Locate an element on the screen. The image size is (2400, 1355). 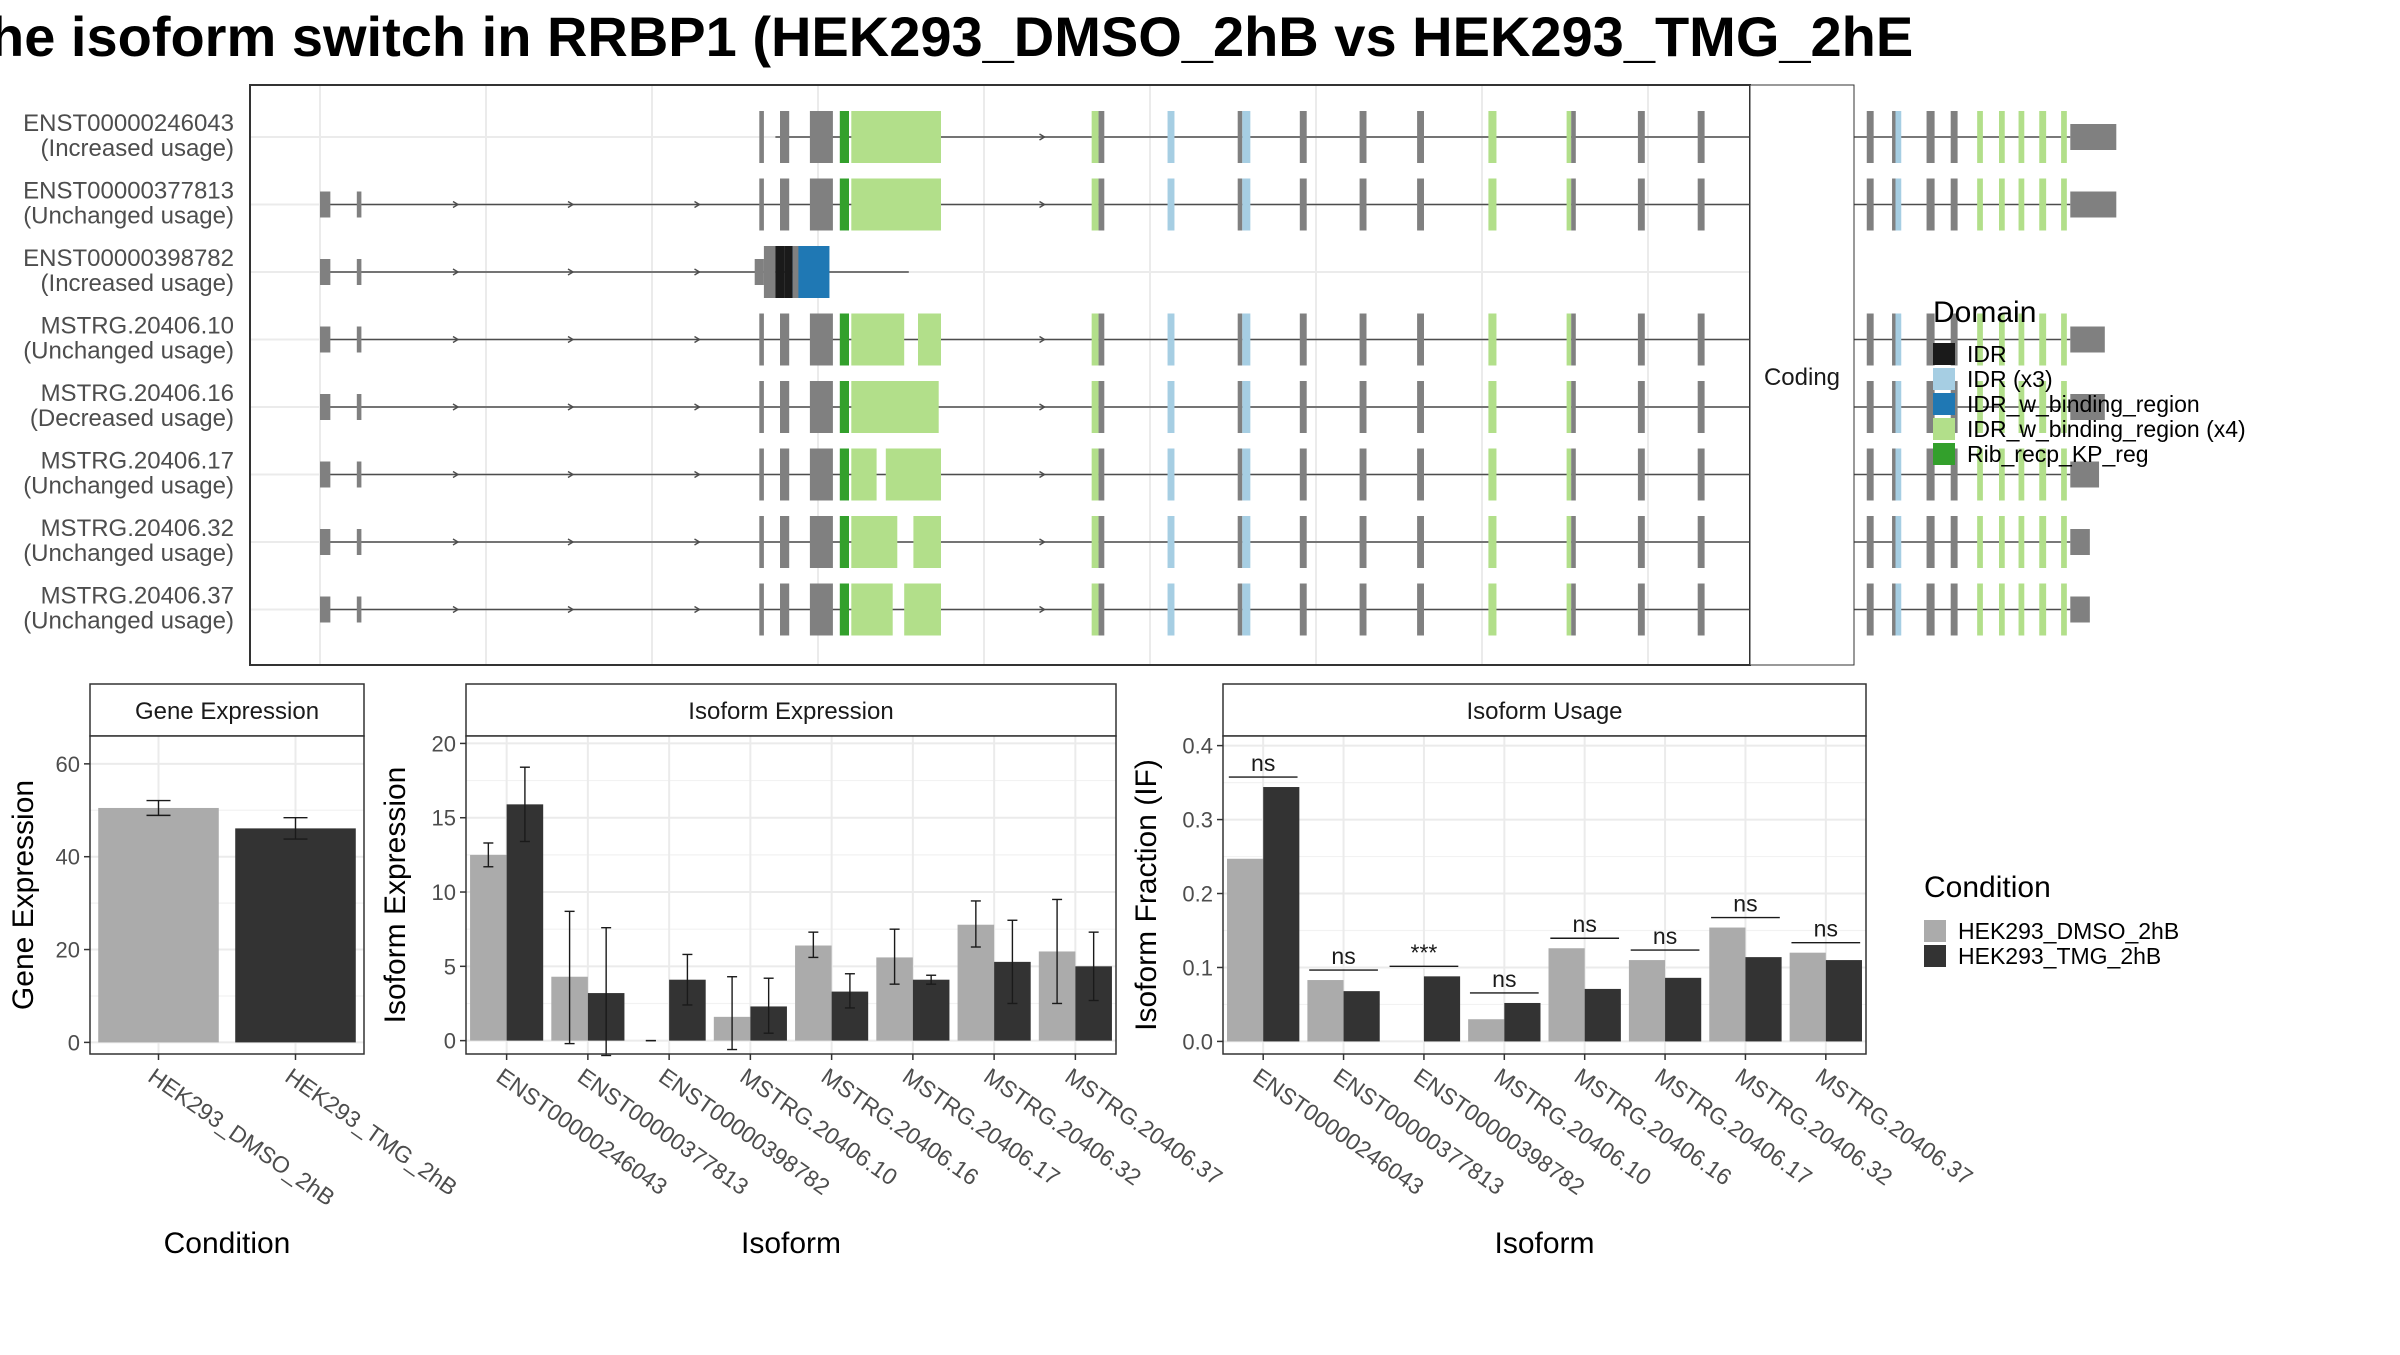
y-axis-title: Isoform Fraction (IF) is located at coordinates (1146, 895).